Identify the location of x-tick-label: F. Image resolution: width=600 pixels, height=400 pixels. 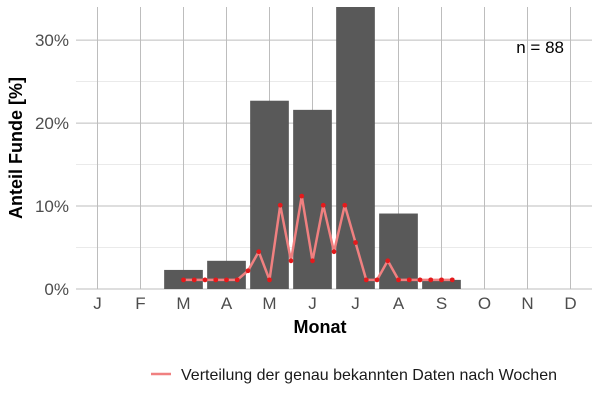
(140, 303).